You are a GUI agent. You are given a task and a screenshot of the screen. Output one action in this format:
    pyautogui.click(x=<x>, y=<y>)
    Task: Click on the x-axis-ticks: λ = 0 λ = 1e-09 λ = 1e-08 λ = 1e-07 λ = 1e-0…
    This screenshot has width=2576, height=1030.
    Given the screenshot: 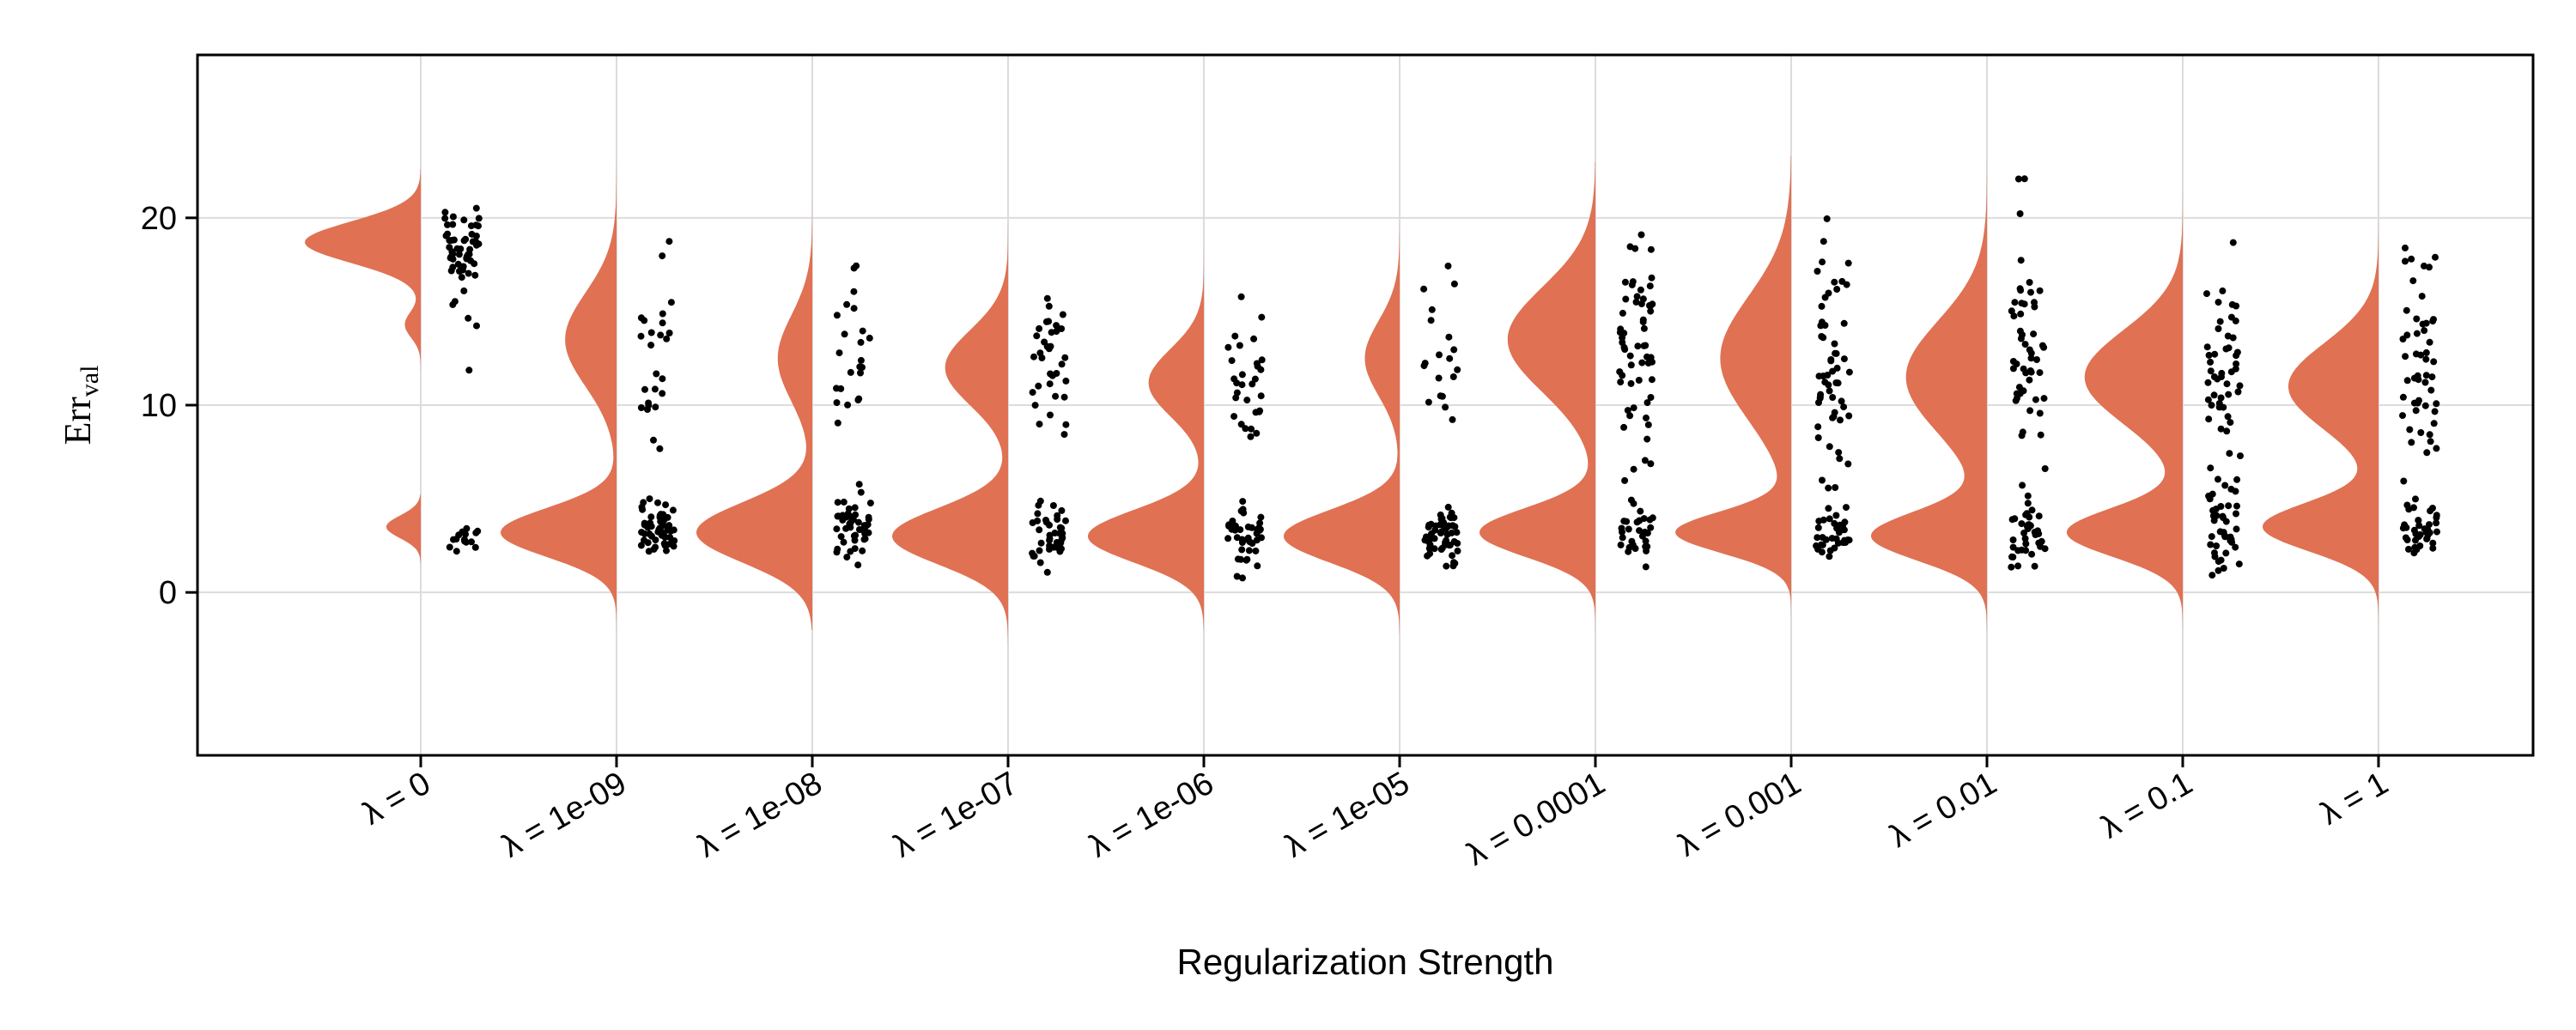 What is the action you would take?
    pyautogui.click(x=1375, y=814)
    